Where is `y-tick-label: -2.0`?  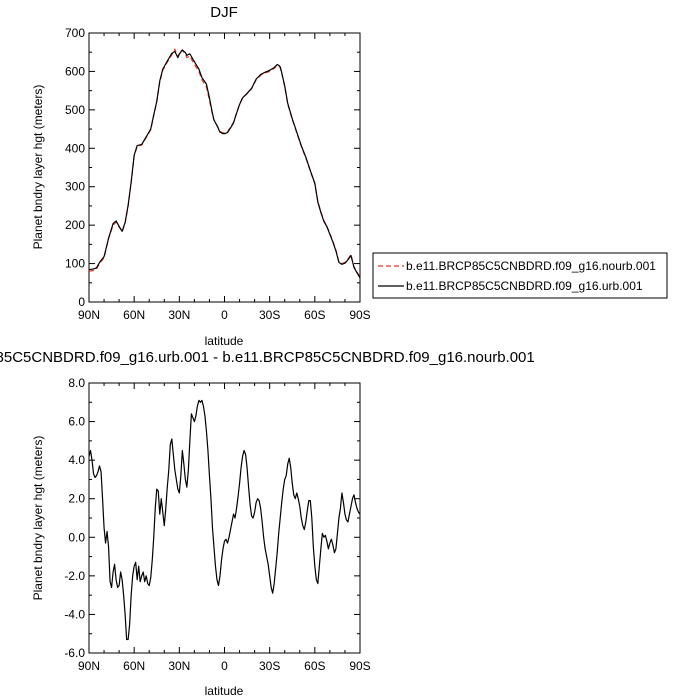
y-tick-label: -2.0 is located at coordinates (74, 576).